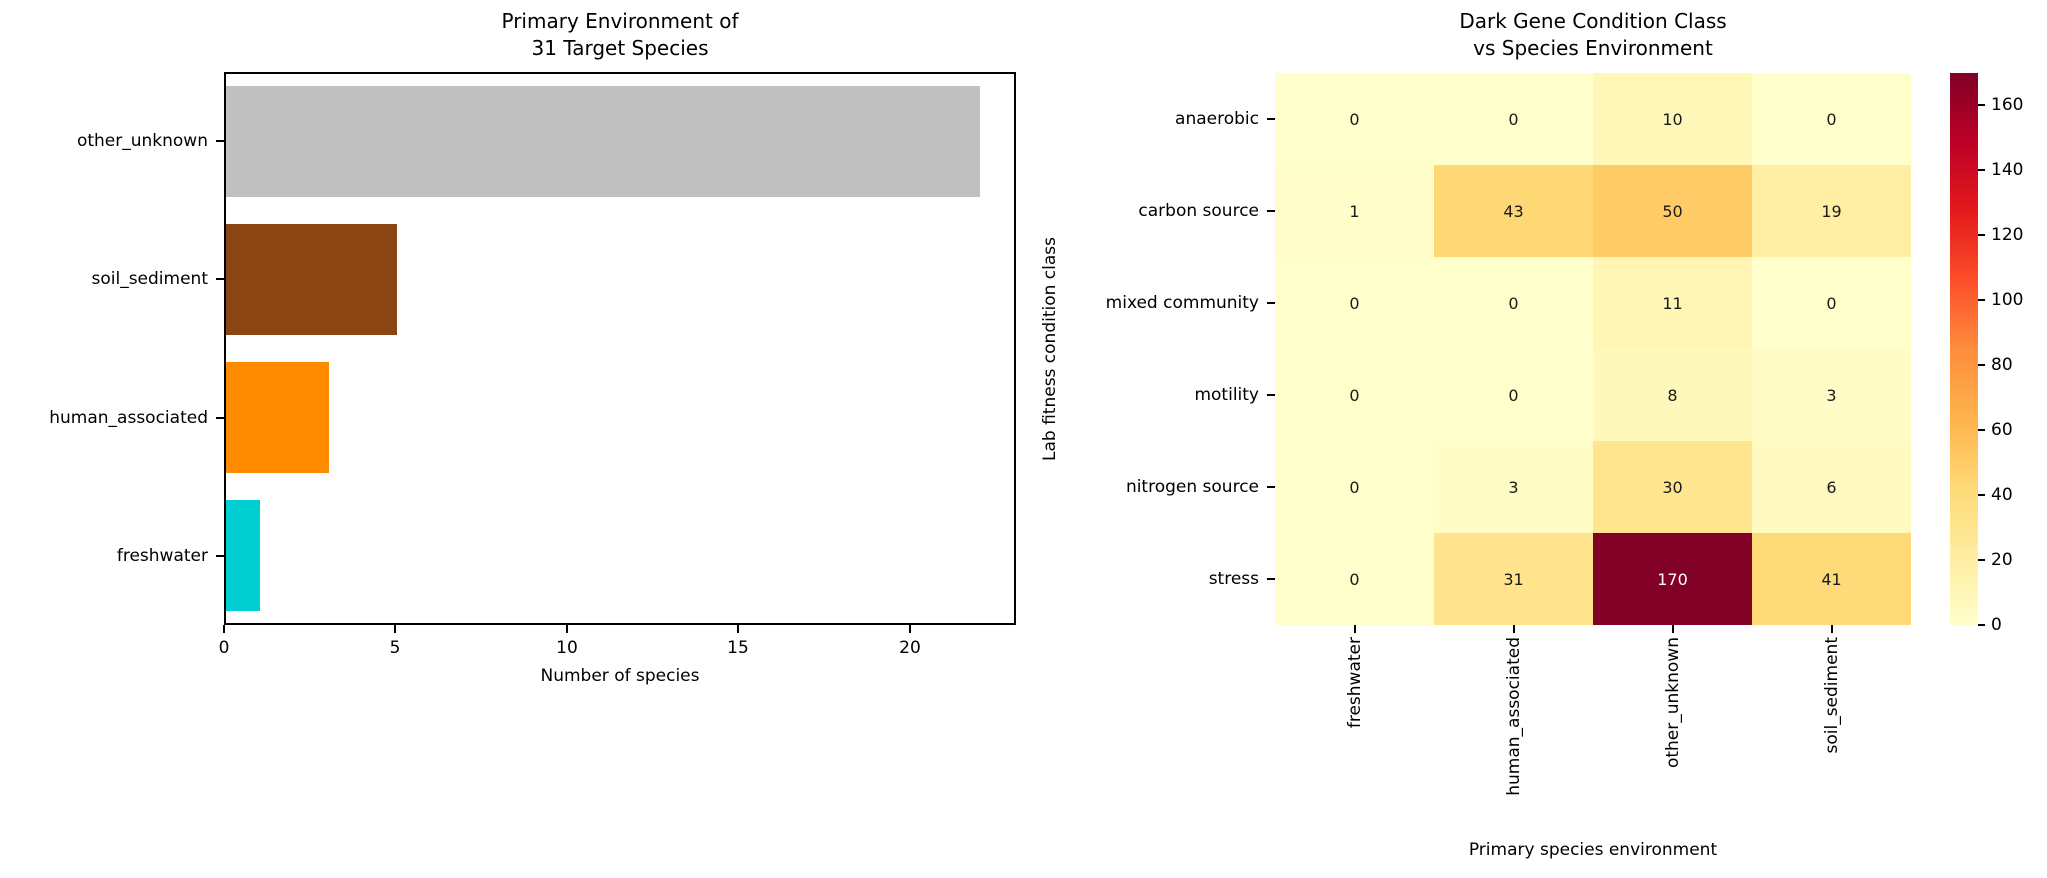 Image resolution: width=2047 pixels, height=878 pixels. Describe the element at coordinates (1831, 303) in the screenshot. I see `heatmap-cell-mixed_community-soil_sediment: 0` at that location.